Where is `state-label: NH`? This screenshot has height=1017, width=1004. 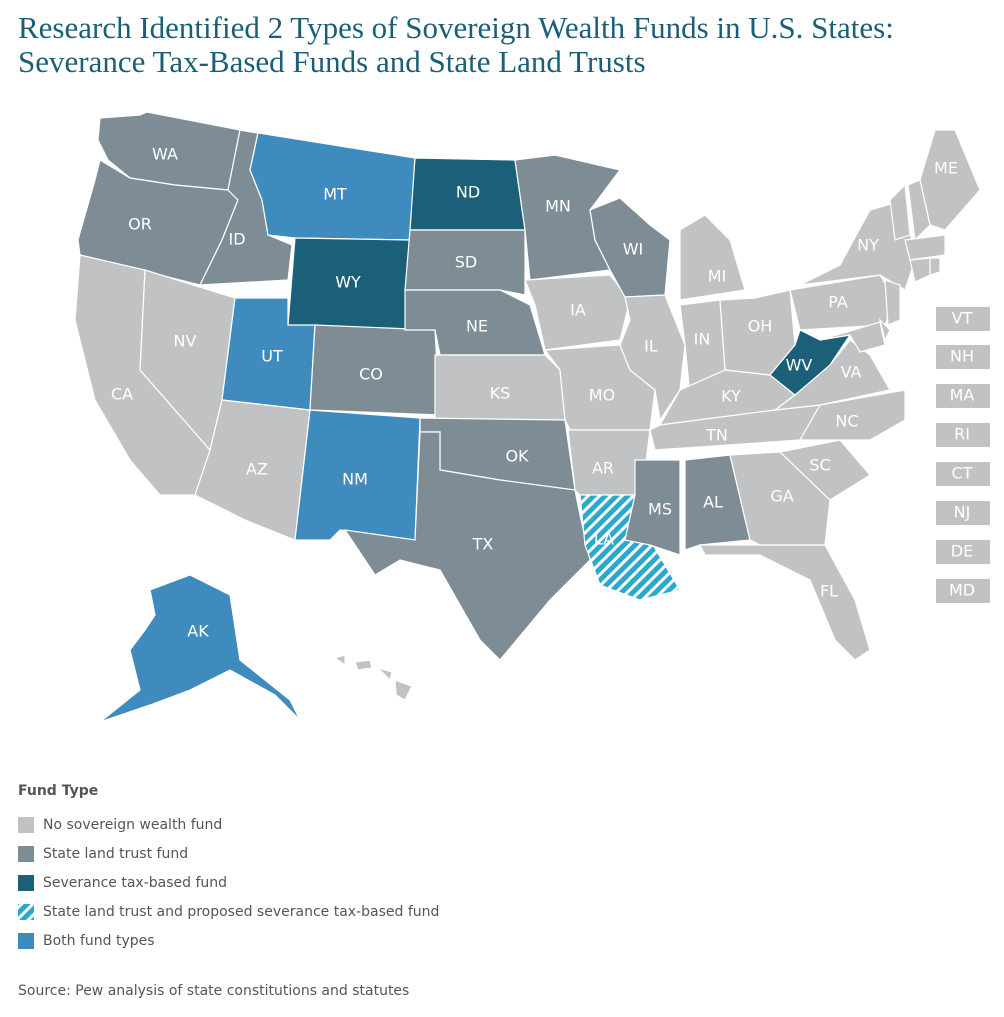 state-label: NH is located at coordinates (962, 356).